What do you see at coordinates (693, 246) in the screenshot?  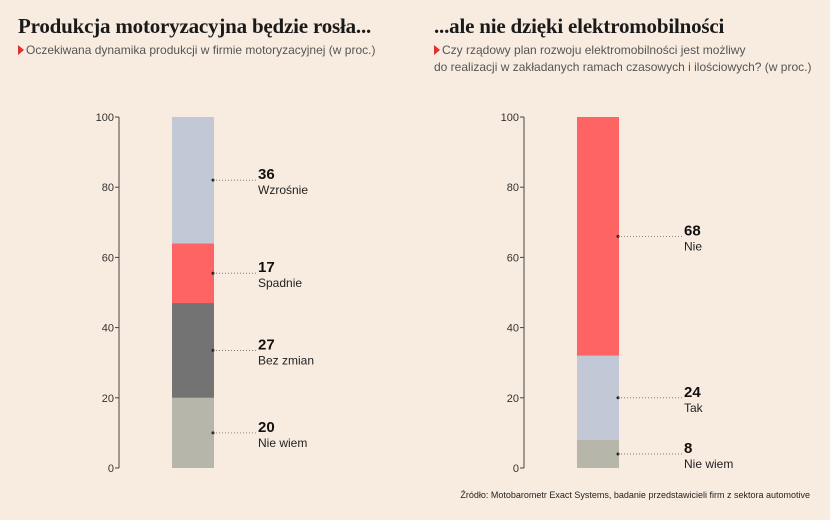 I see `right-category-label-nie: Nie` at bounding box center [693, 246].